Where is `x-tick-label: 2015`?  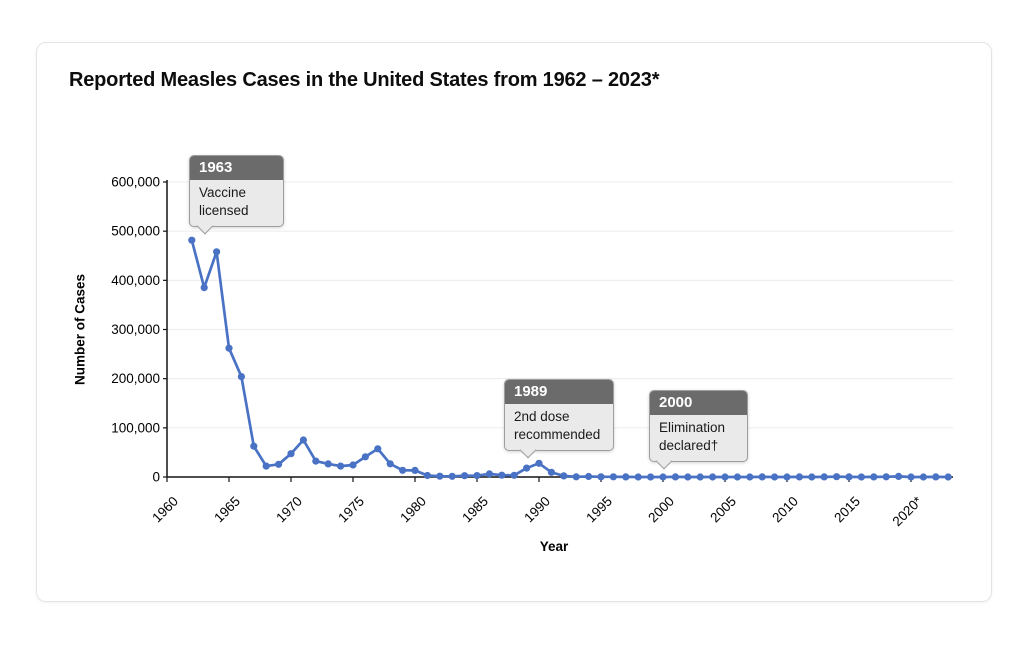 x-tick-label: 2015 is located at coordinates (847, 510).